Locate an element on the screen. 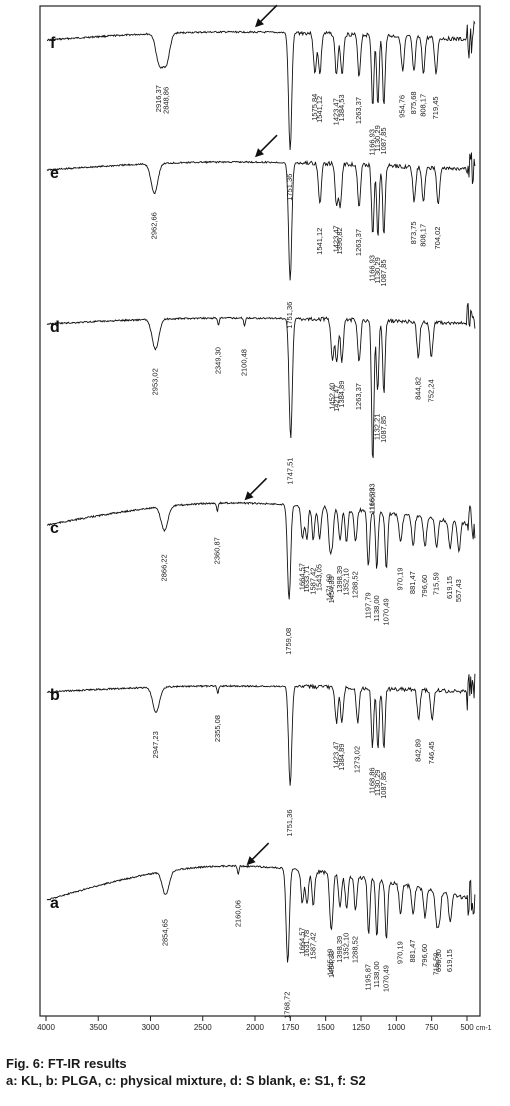 Image resolution: width=510 pixels, height=1106 pixels. peak-label: 1396,82 is located at coordinates (339, 240).